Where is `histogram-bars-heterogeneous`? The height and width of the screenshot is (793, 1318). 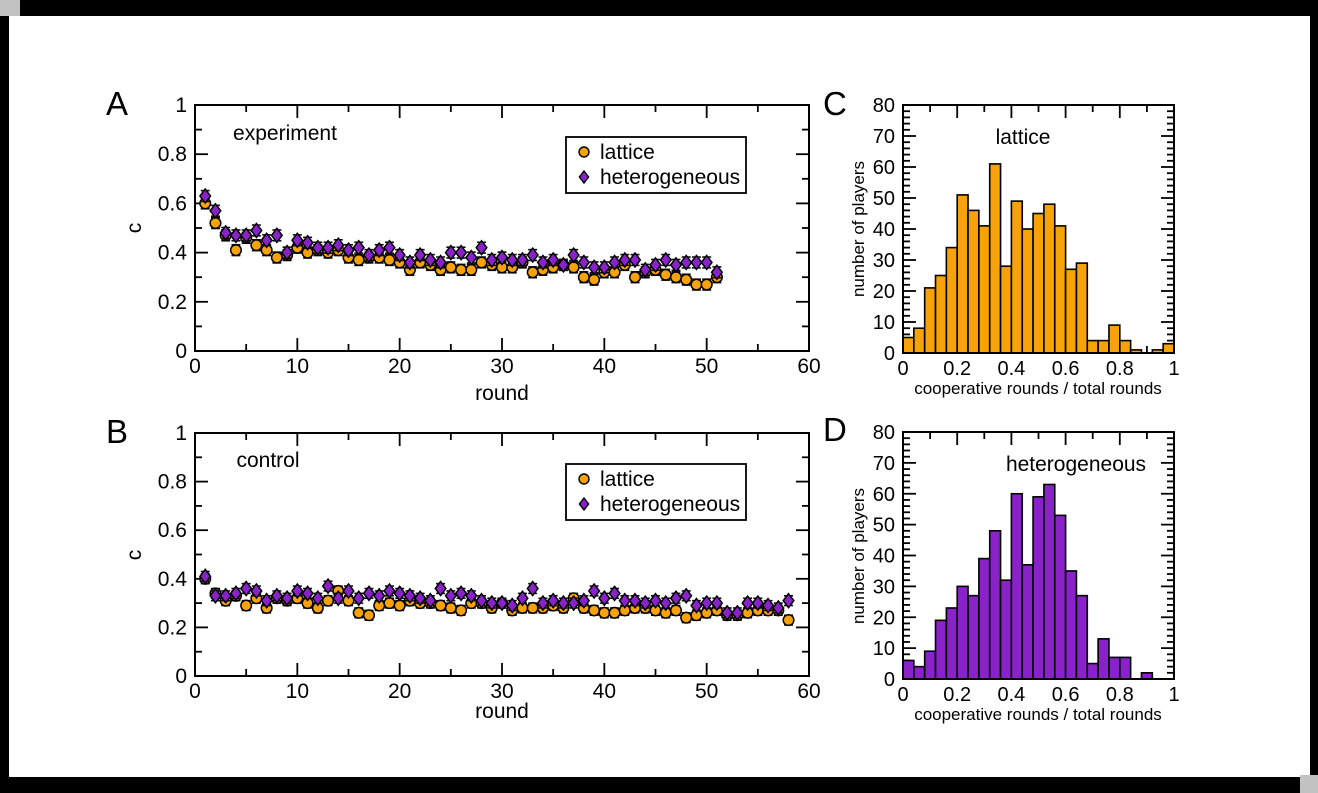 histogram-bars-heterogeneous is located at coordinates (1028, 581).